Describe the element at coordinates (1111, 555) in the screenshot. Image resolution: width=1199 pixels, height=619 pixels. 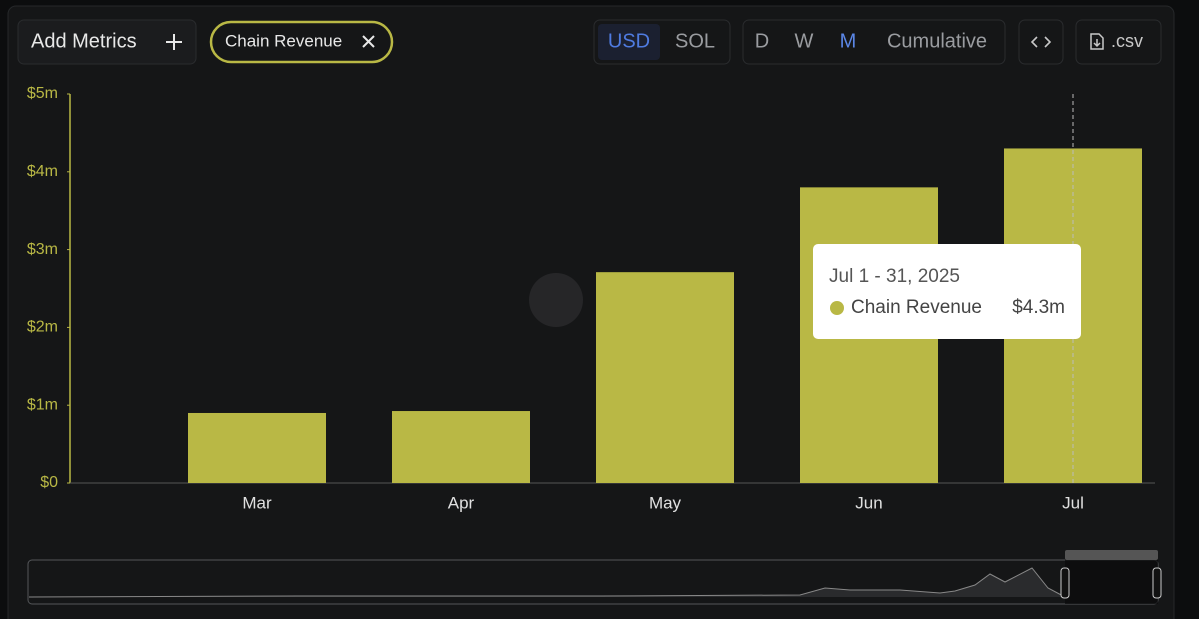
I see `navigator-scrollbar` at that location.